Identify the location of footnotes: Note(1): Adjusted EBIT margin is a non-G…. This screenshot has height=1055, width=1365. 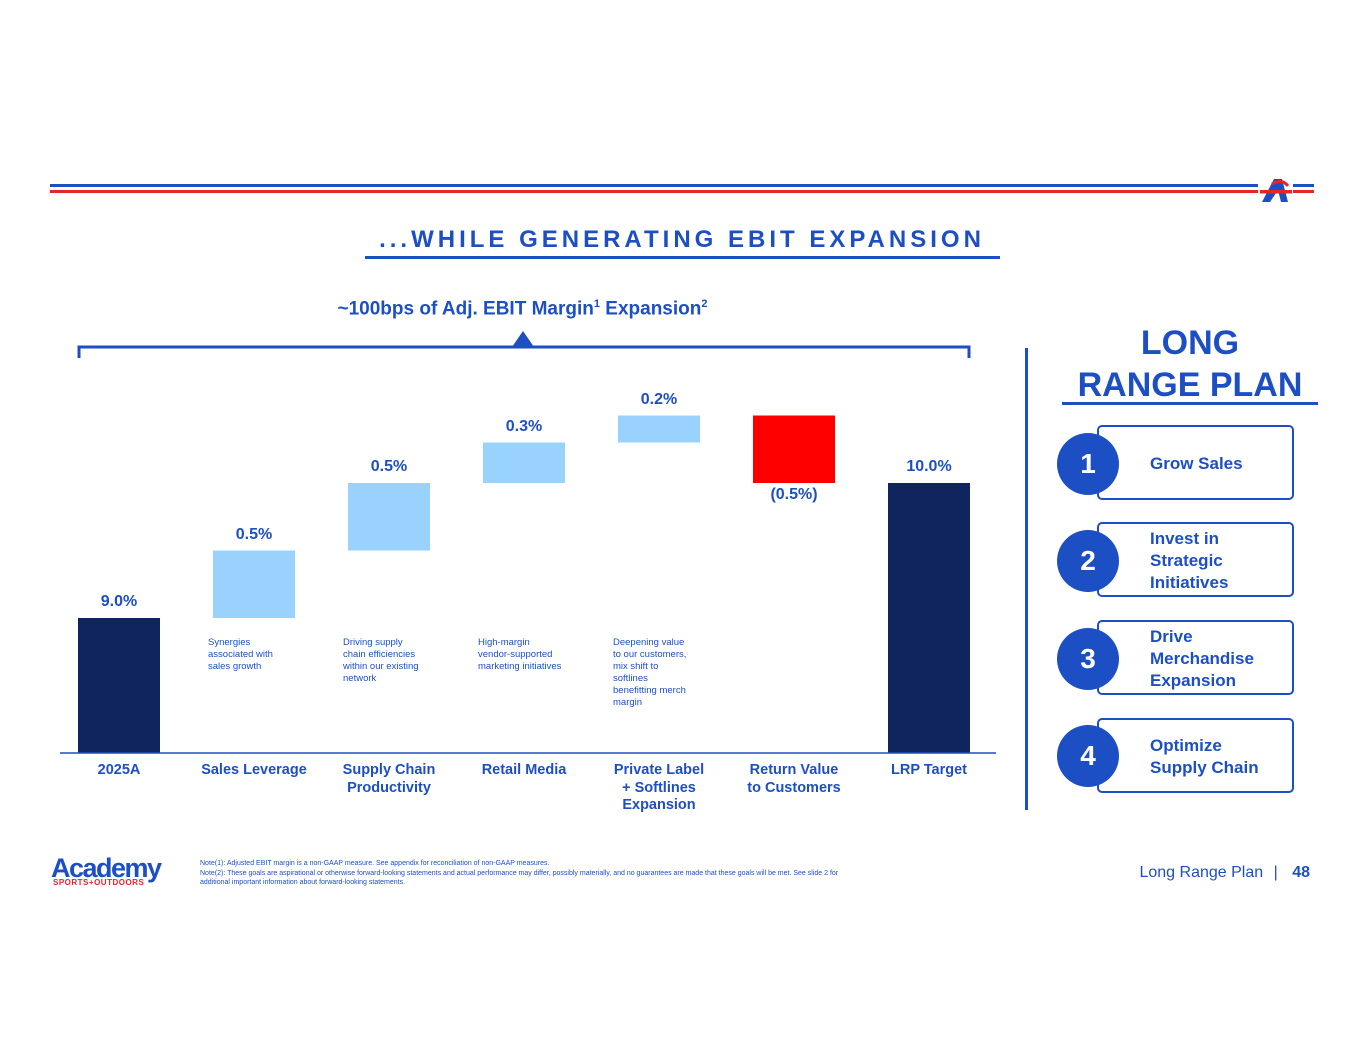
(525, 873).